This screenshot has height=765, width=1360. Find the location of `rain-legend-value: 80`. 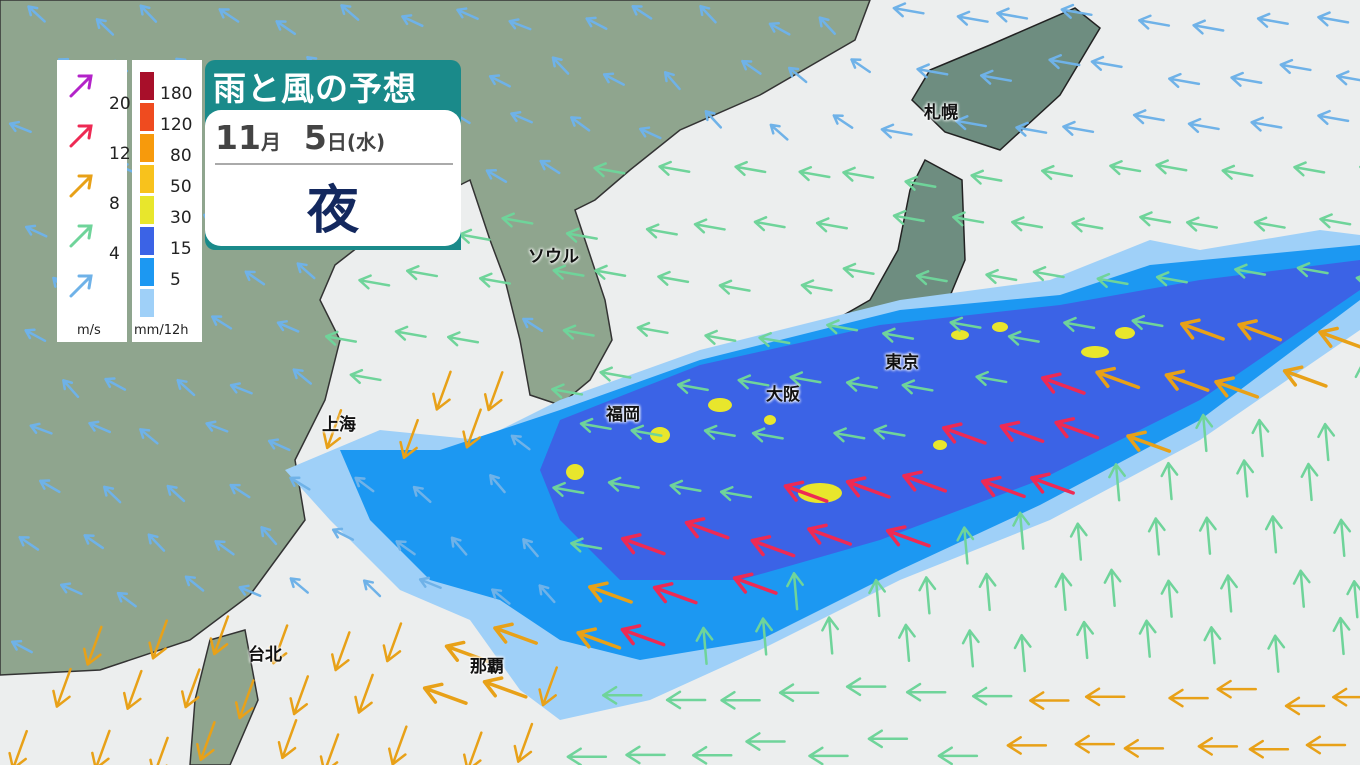

rain-legend-value: 80 is located at coordinates (181, 156).